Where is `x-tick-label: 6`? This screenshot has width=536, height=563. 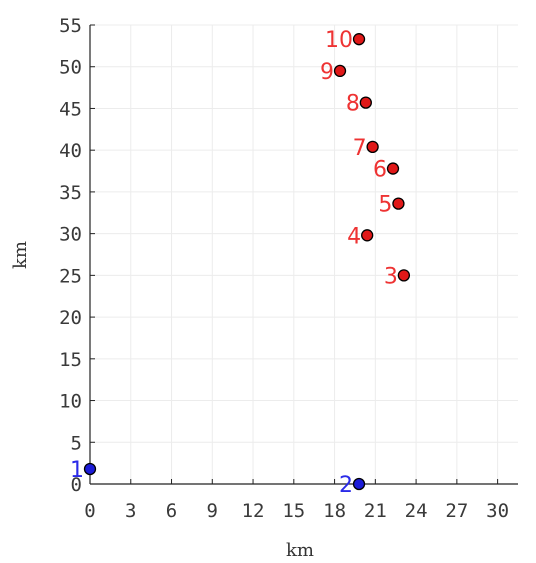 x-tick-label: 6 is located at coordinates (171, 511).